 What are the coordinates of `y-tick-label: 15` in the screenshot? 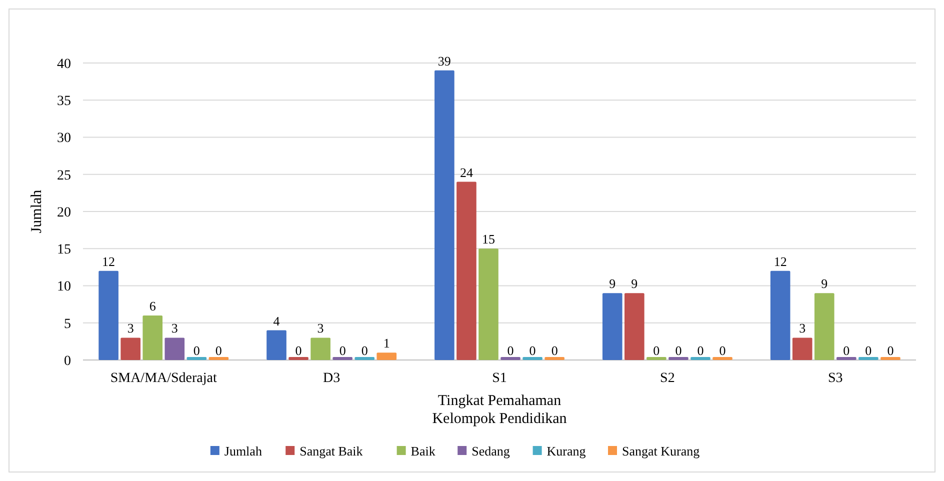 It's located at (64, 250).